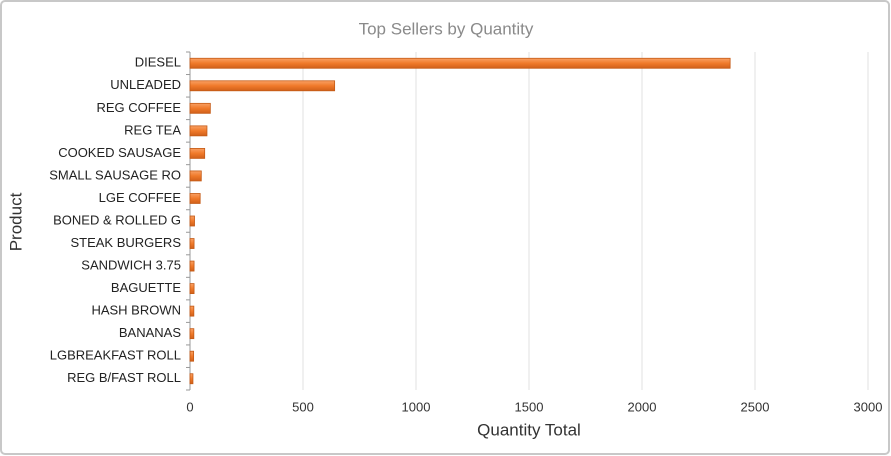  Describe the element at coordinates (115, 174) in the screenshot. I see `y-tick-label: SMALL SAUSAGE RO` at that location.